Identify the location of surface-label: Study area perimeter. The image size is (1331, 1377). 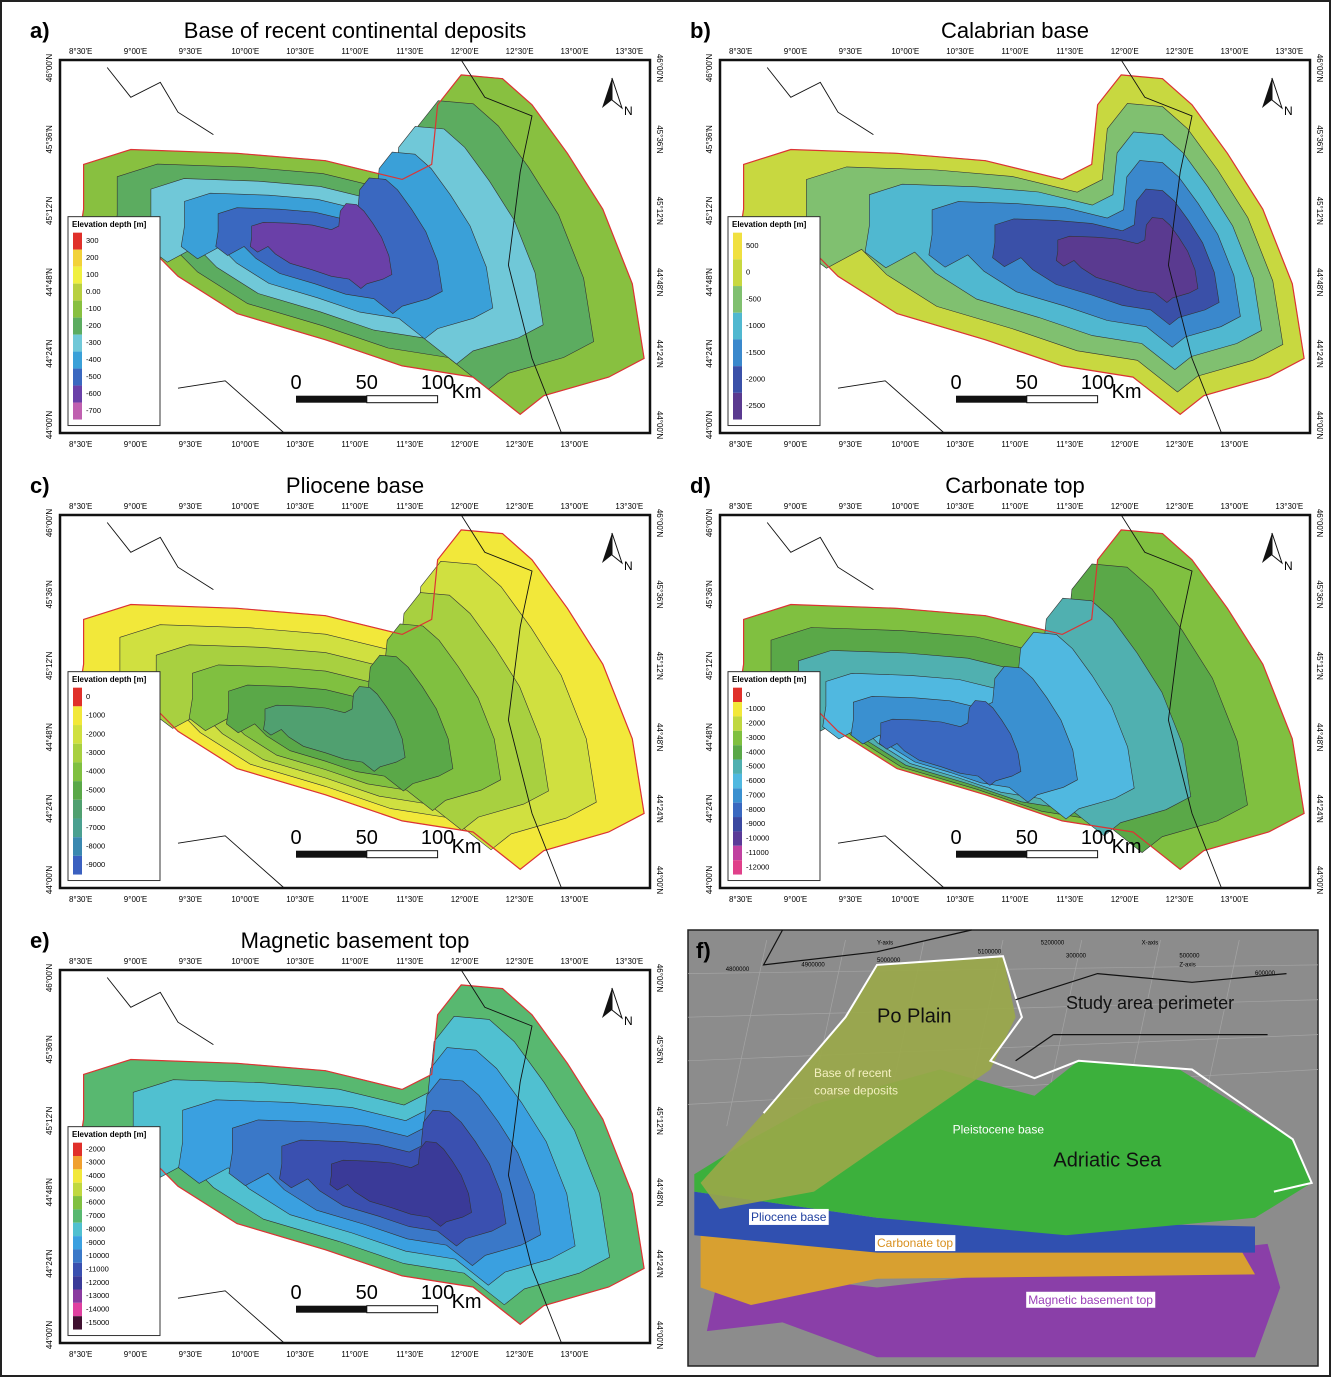
(1150, 1003).